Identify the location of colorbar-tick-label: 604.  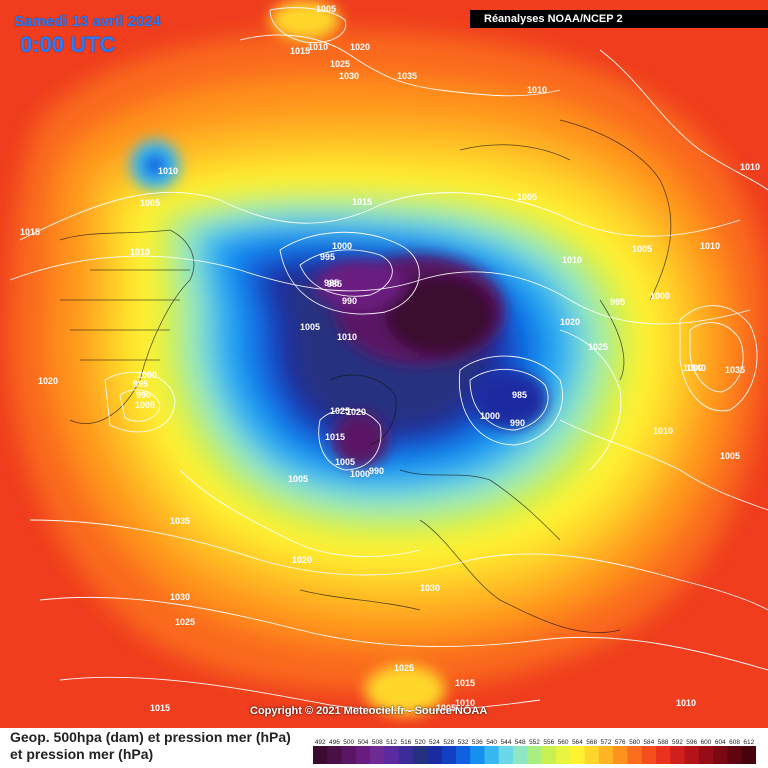
(720, 742).